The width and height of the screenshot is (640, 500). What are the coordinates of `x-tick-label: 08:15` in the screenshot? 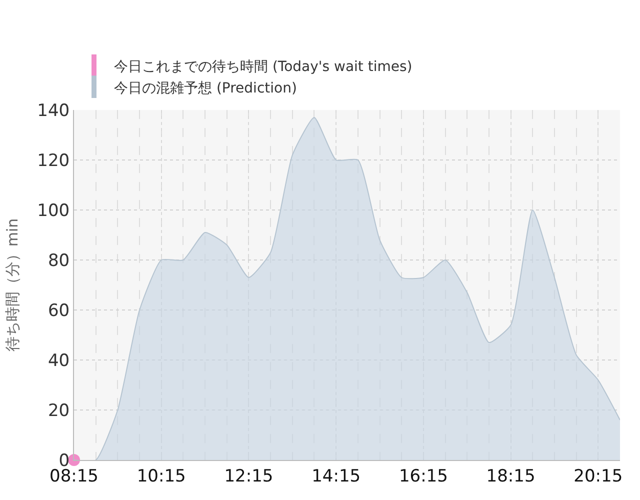 It's located at (74, 476).